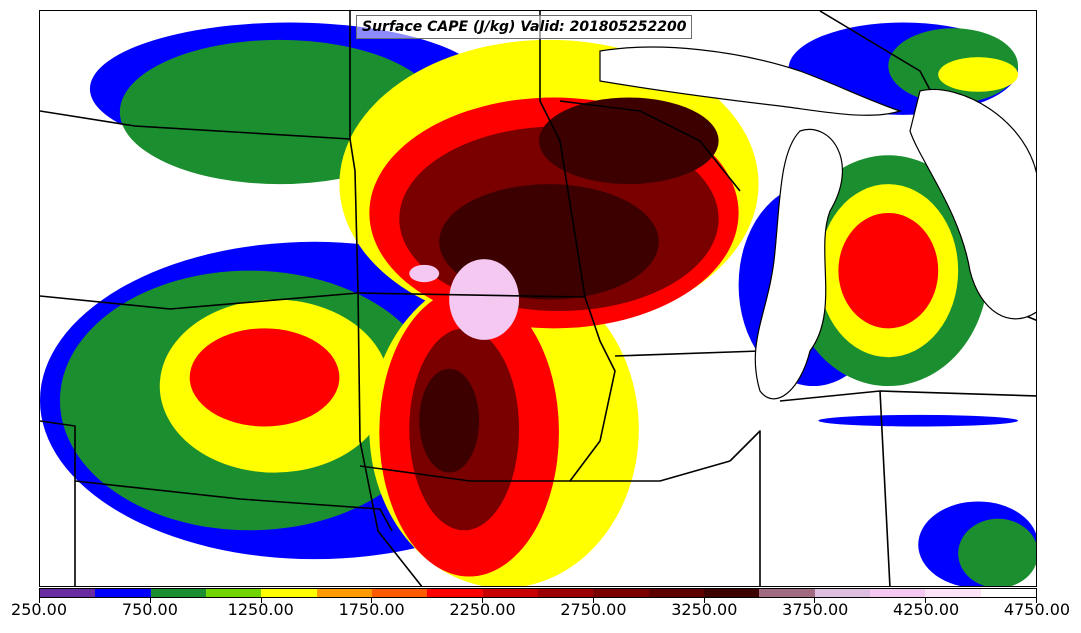 The height and width of the screenshot is (633, 1081). I want to click on colorbar-tick-label: 1750.00, so click(371, 609).